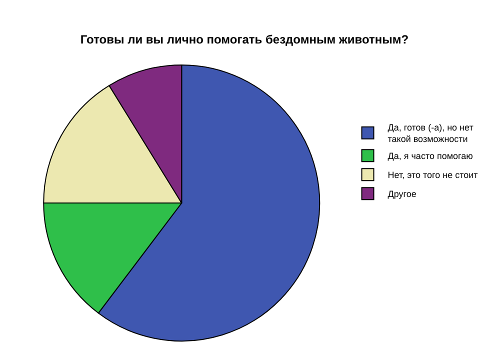 The height and width of the screenshot is (351, 489). What do you see at coordinates (433, 175) in the screenshot?
I see `legend-label: Нет, это того не стоит` at bounding box center [433, 175].